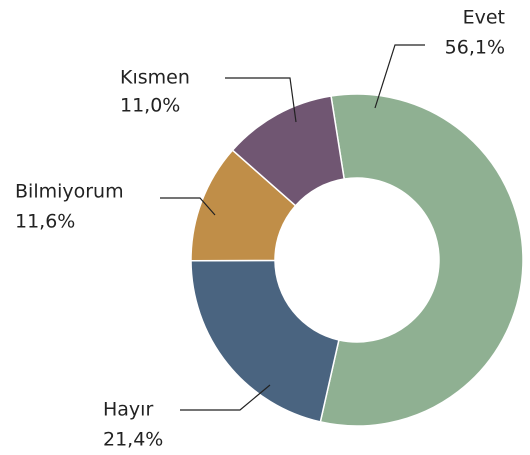 Image resolution: width=530 pixels, height=455 pixels. What do you see at coordinates (484, 18) in the screenshot?
I see `slice-label: Evet` at bounding box center [484, 18].